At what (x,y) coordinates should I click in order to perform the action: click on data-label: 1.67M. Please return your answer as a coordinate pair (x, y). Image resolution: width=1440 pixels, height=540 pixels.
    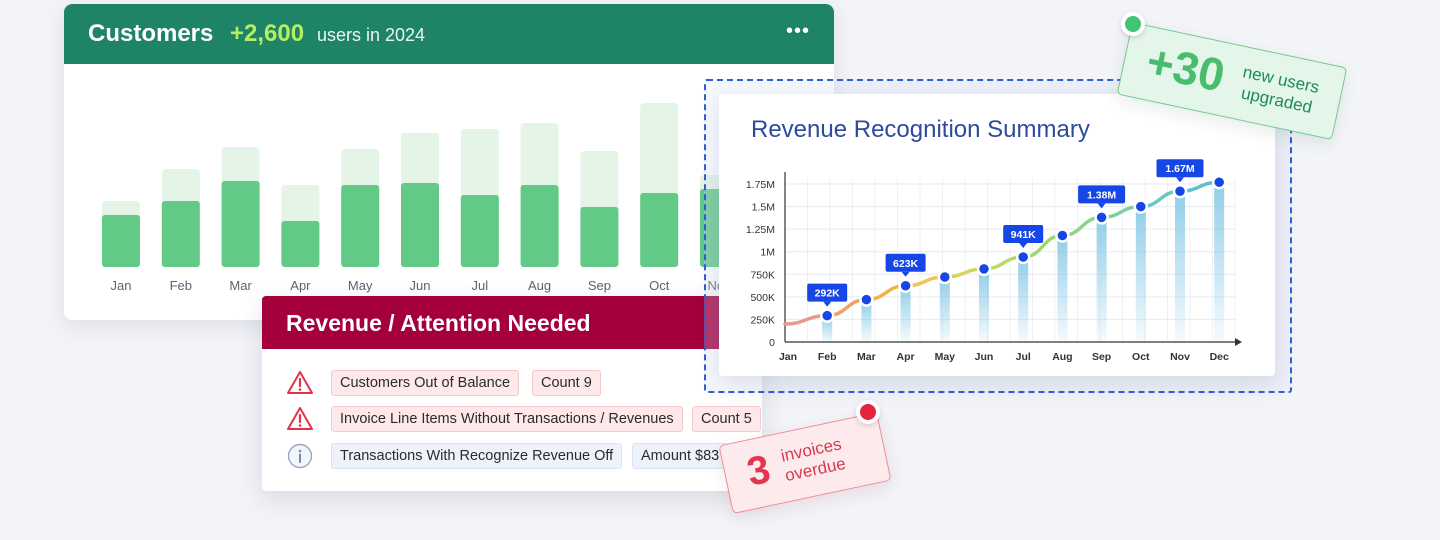
    Looking at the image, I should click on (1179, 169).